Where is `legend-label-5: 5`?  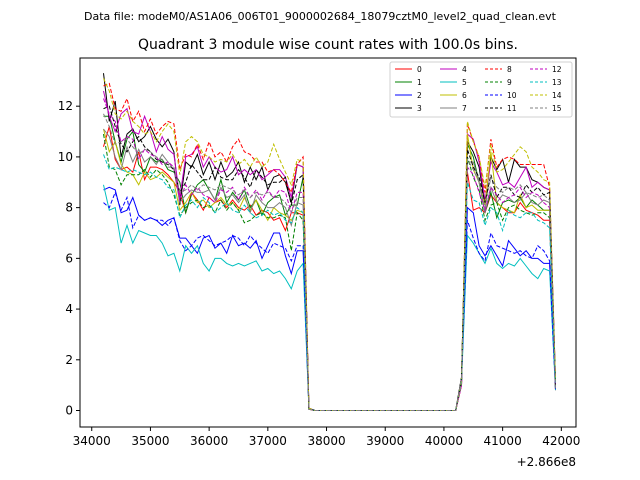 legend-label-5: 5 is located at coordinates (464, 82).